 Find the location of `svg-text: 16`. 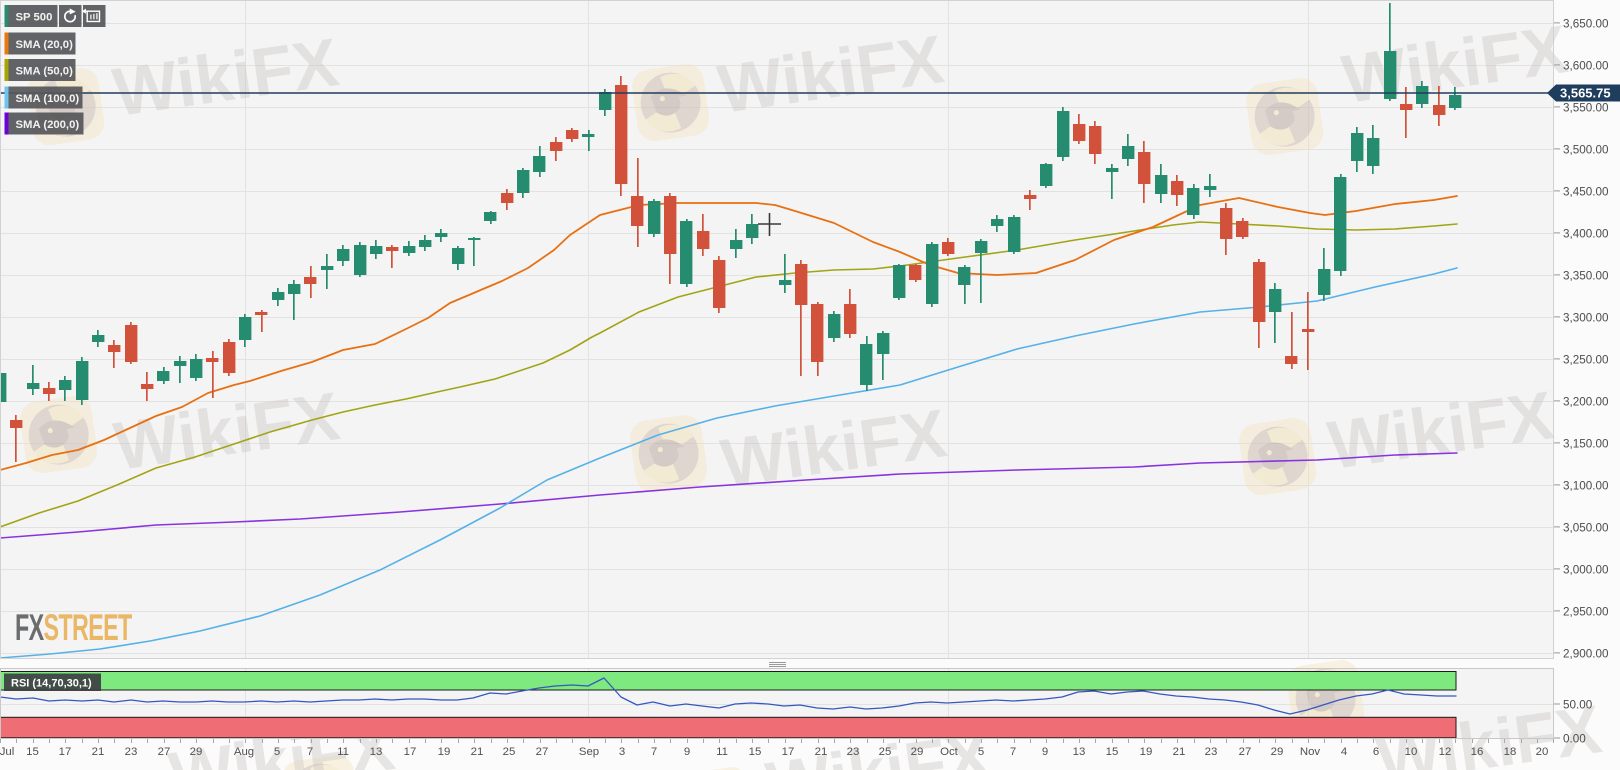

svg-text: 16 is located at coordinates (1477, 752).